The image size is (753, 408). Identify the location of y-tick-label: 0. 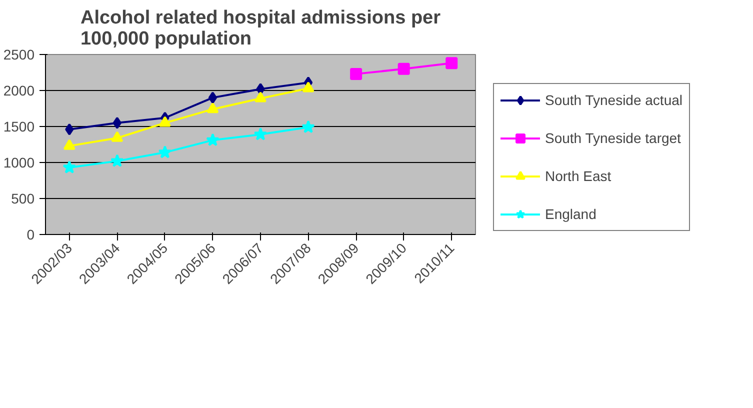
(30, 234).